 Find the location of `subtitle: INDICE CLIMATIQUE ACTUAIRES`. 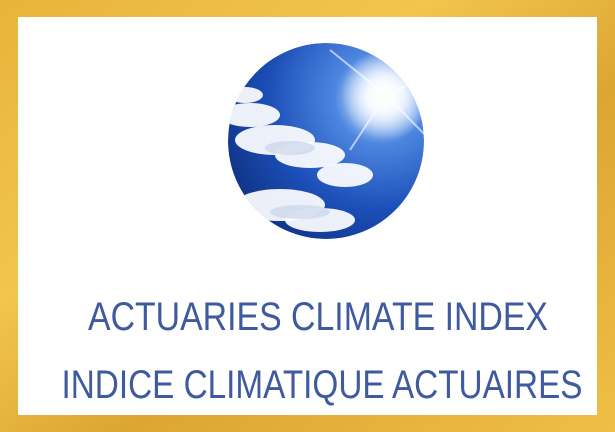

subtitle: INDICE CLIMATIQUE ACTUAIRES is located at coordinates (322, 385).